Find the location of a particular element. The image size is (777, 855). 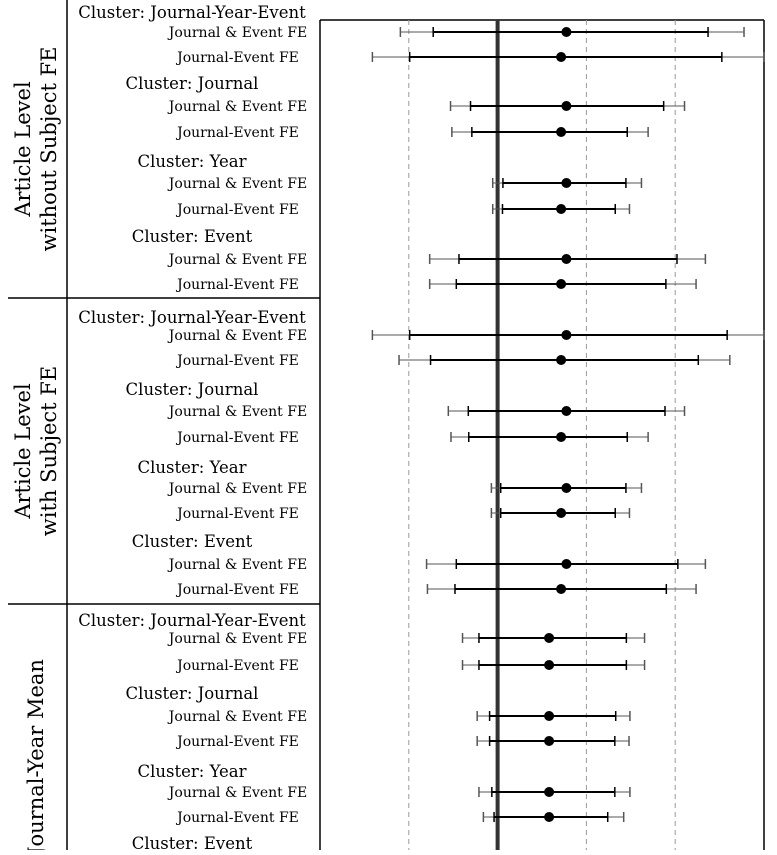

group-label-line: Journal-Year Mean is located at coordinates (36, 754).